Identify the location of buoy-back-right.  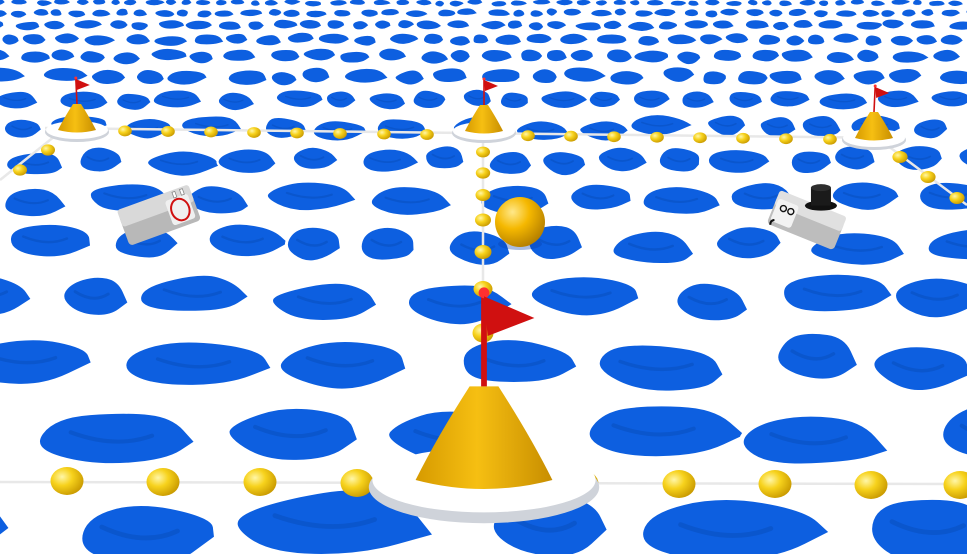
(874, 117).